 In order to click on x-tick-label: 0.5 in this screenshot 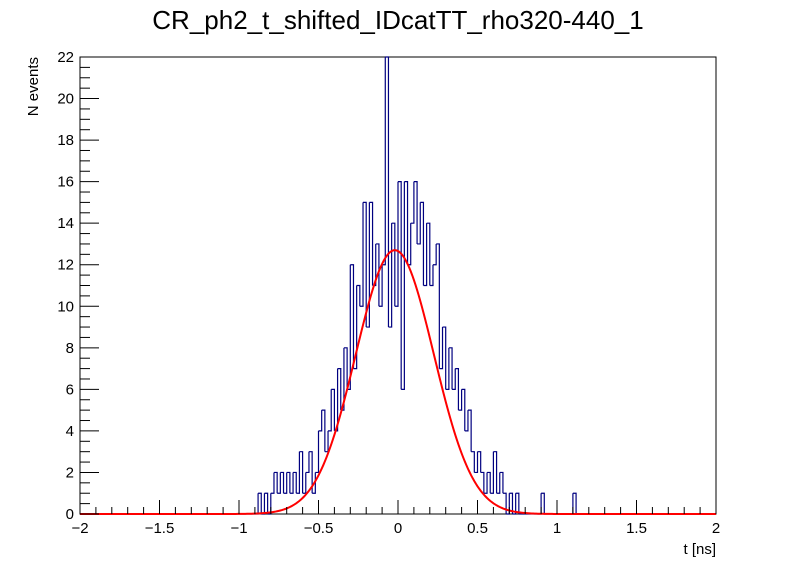, I will do `click(477, 528)`.